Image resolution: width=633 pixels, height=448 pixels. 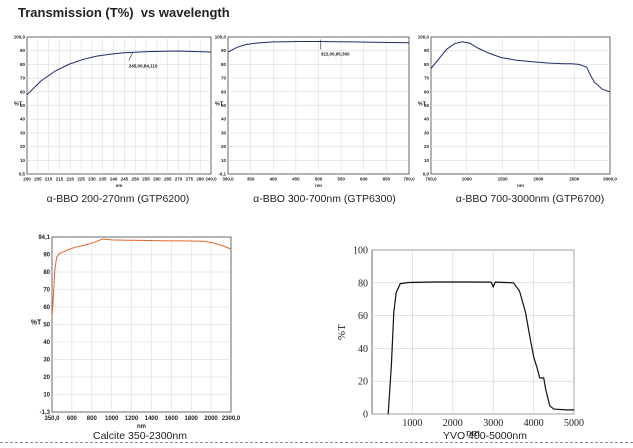 I want to click on x-tick-label: 400, so click(x=273, y=179).